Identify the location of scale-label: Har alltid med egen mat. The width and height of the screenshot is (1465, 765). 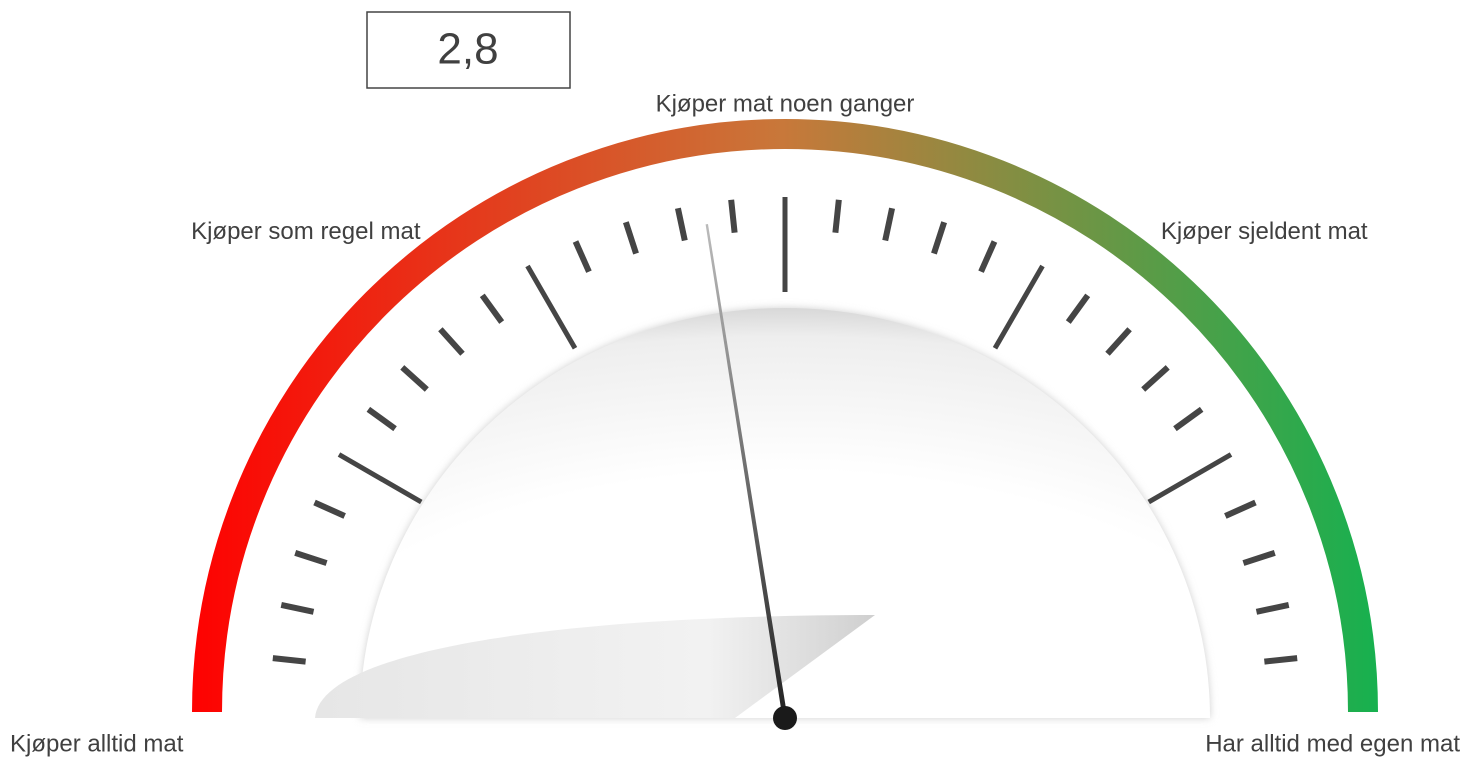
(1332, 743).